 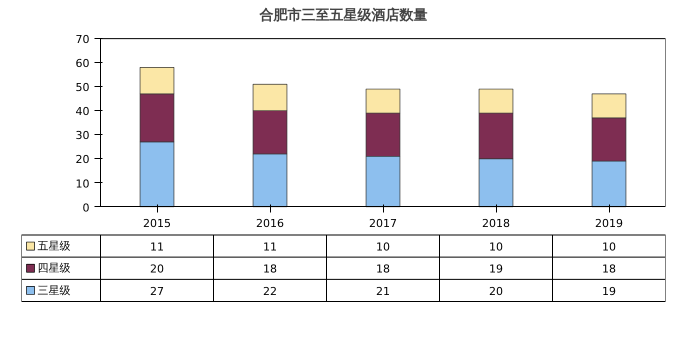 What do you see at coordinates (270, 223) in the screenshot?
I see `x-tick-label: 2016` at bounding box center [270, 223].